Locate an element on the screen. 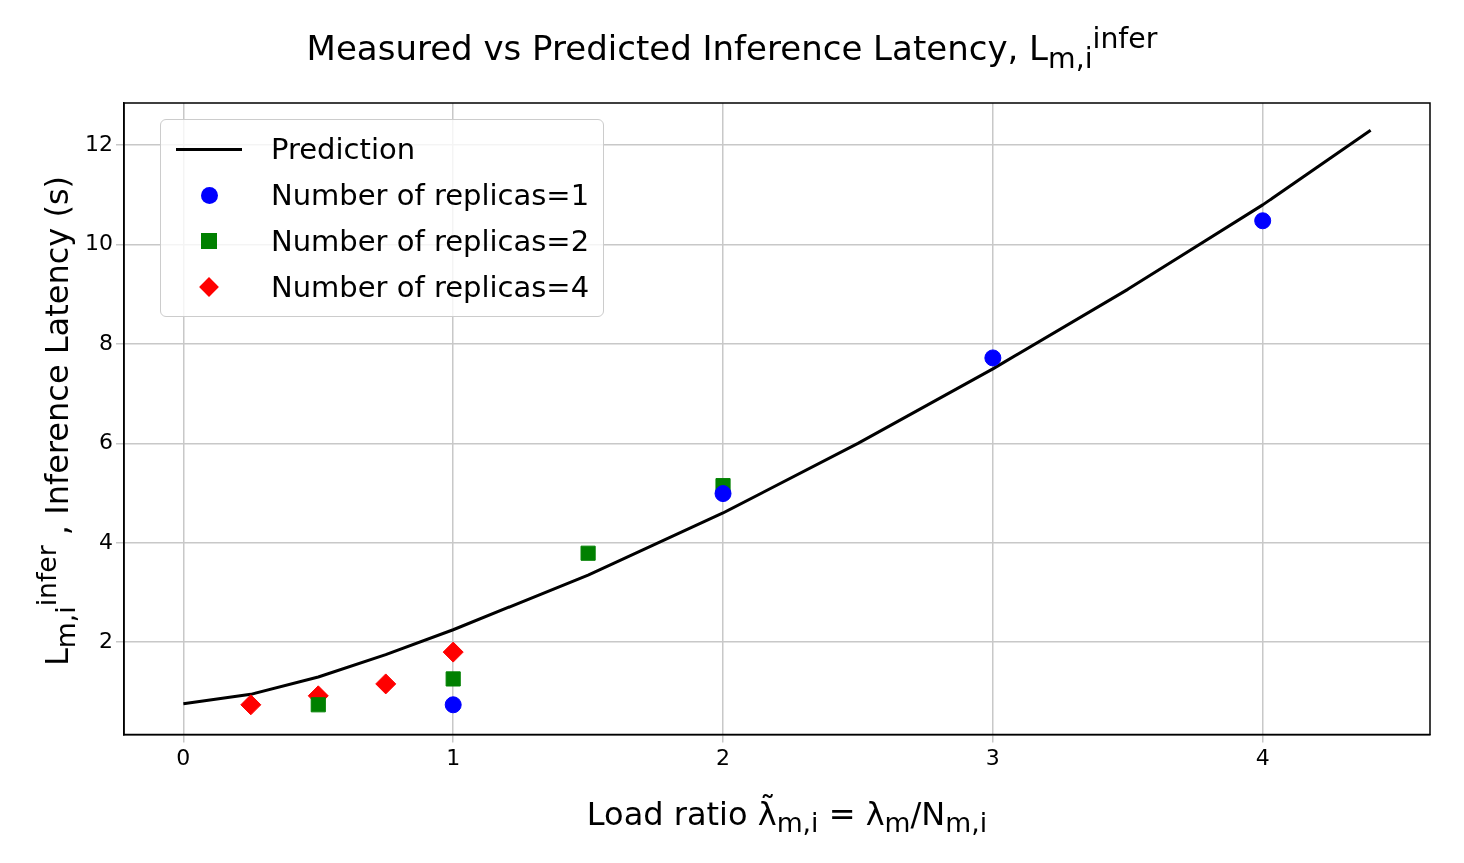 This screenshot has width=1464, height=863. x-tick-label: 1 is located at coordinates (453, 757).